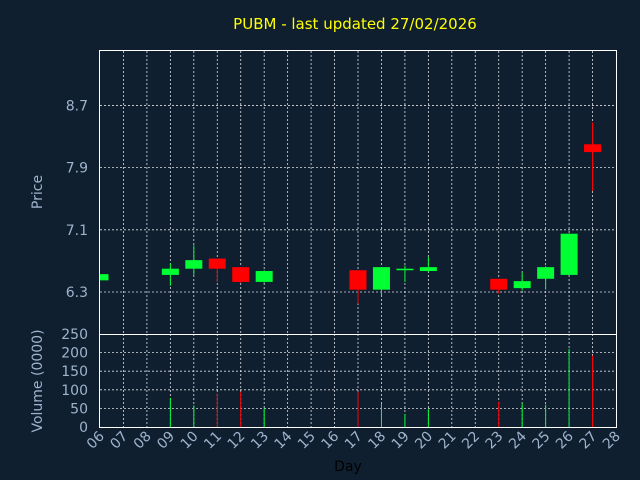  What do you see at coordinates (77, 231) in the screenshot?
I see `price-tick-label: 7.1` at bounding box center [77, 231].